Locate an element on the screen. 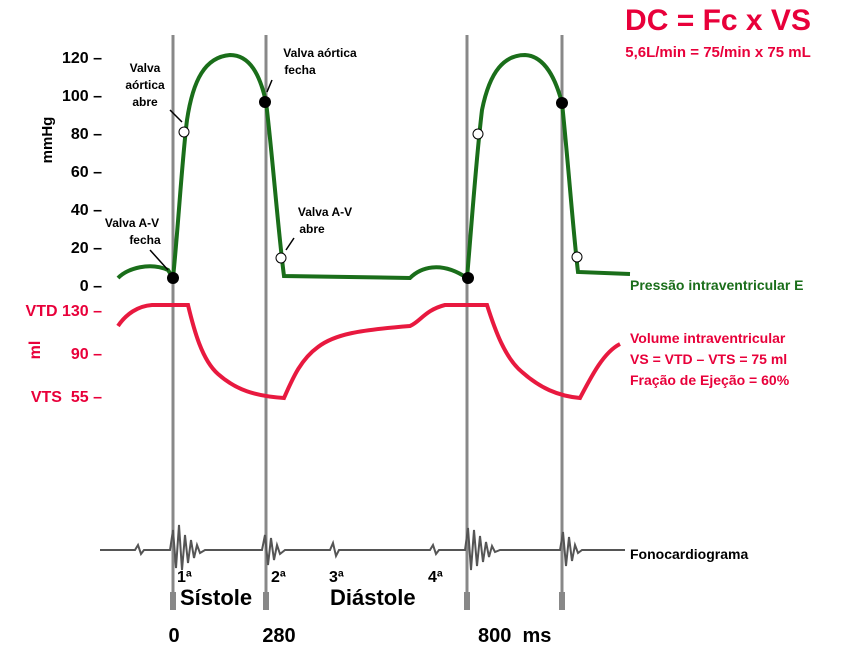 This screenshot has height=659, width=848. phase-label: Diástole is located at coordinates (373, 597).